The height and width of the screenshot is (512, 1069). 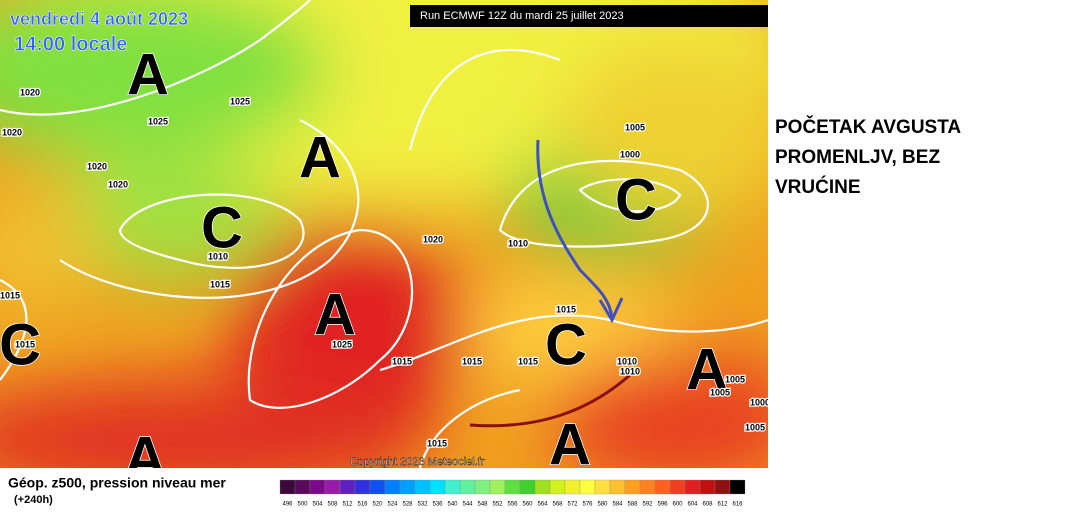 I want to click on scale-label: 560, so click(x=527, y=505).